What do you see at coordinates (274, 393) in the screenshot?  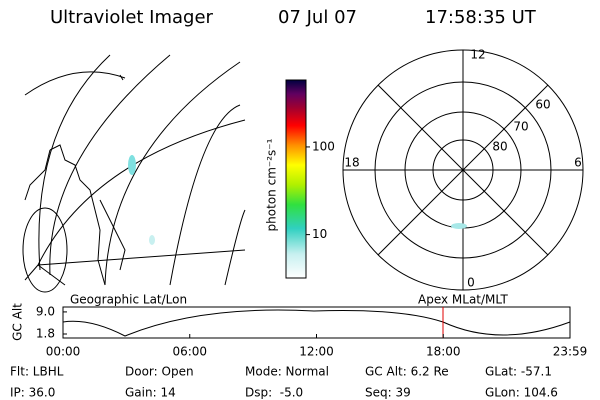 I see `info-field: Dsp: -5.0` at bounding box center [274, 393].